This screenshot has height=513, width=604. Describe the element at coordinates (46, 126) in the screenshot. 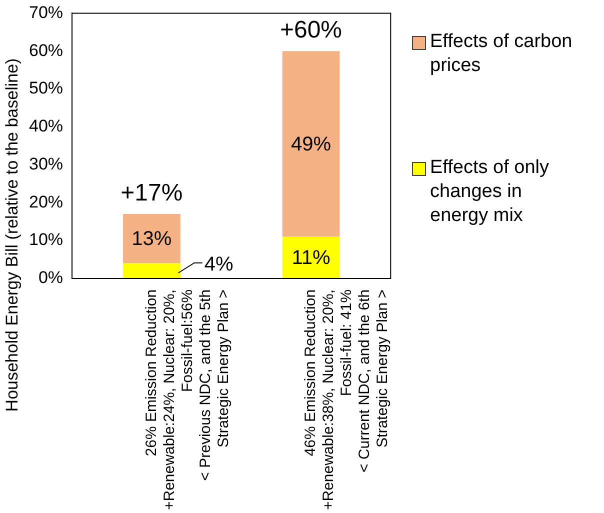

I see `y-tick-label: 40%` at that location.